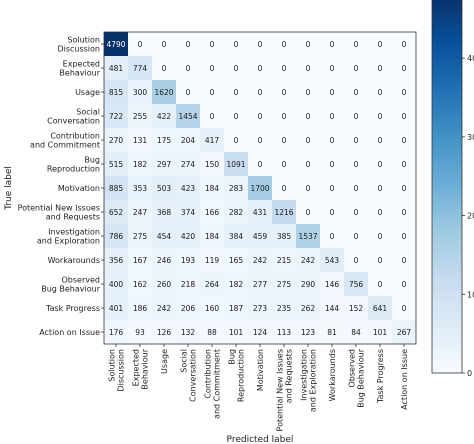  Describe the element at coordinates (309, 380) in the screenshot. I see `x-tick-label: Investigationand Exploration` at that location.